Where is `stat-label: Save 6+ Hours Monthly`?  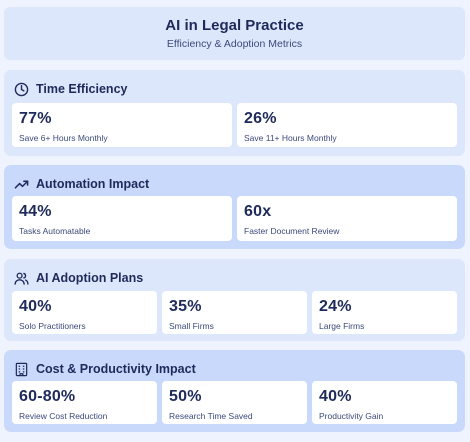
stat-label: Save 6+ Hours Monthly is located at coordinates (63, 138).